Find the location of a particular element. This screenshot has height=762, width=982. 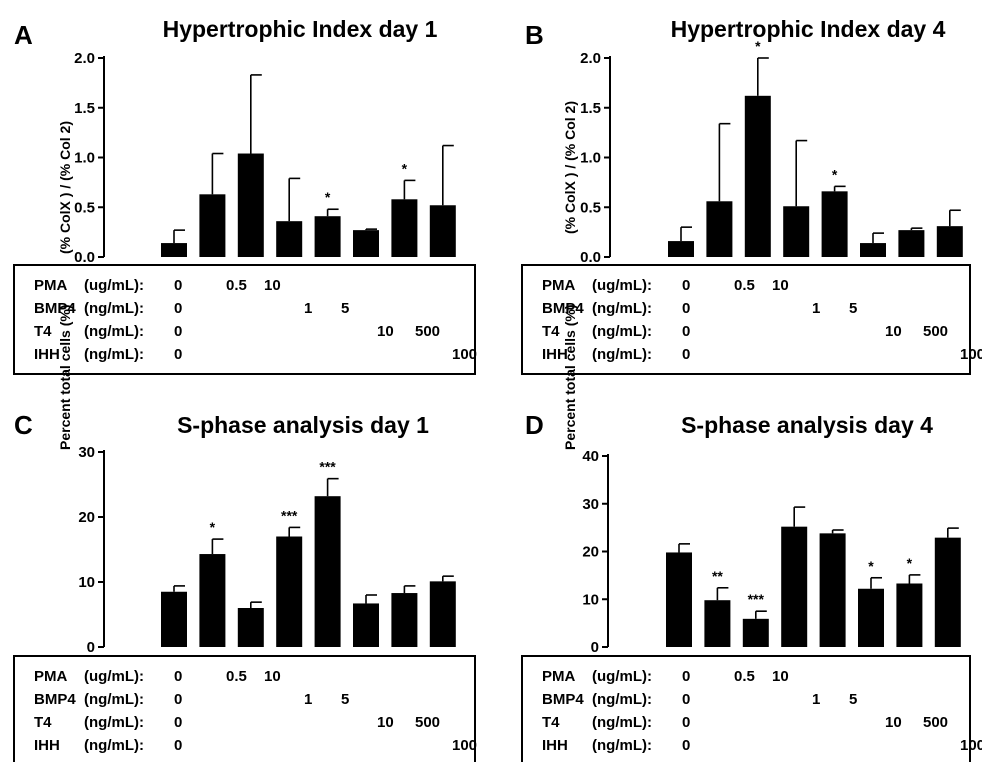

chart-title: S-phase analysis day 4 is located at coordinates (807, 425).